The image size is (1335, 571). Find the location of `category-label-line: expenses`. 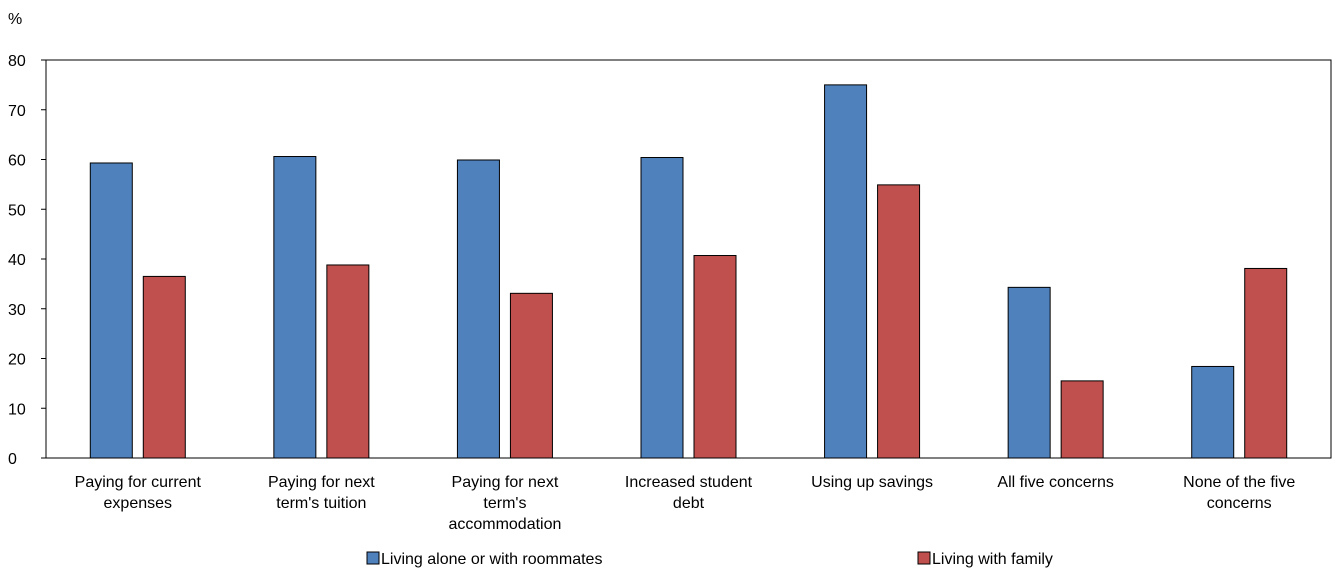

category-label-line: expenses is located at coordinates (138, 503).